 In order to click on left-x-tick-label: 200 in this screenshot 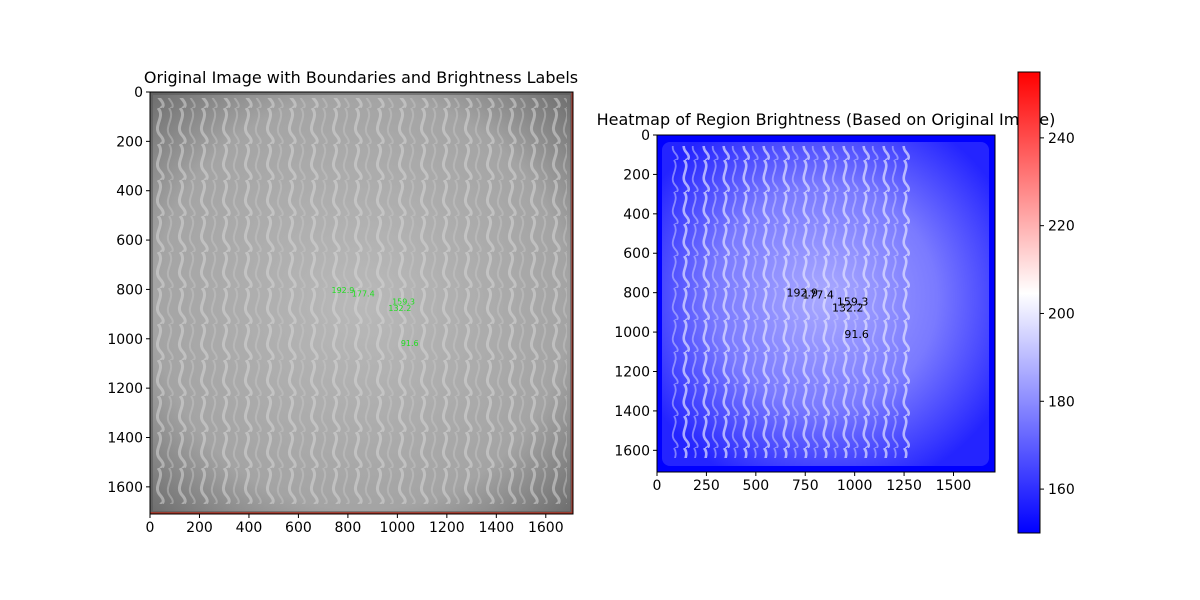, I will do `click(199, 528)`.